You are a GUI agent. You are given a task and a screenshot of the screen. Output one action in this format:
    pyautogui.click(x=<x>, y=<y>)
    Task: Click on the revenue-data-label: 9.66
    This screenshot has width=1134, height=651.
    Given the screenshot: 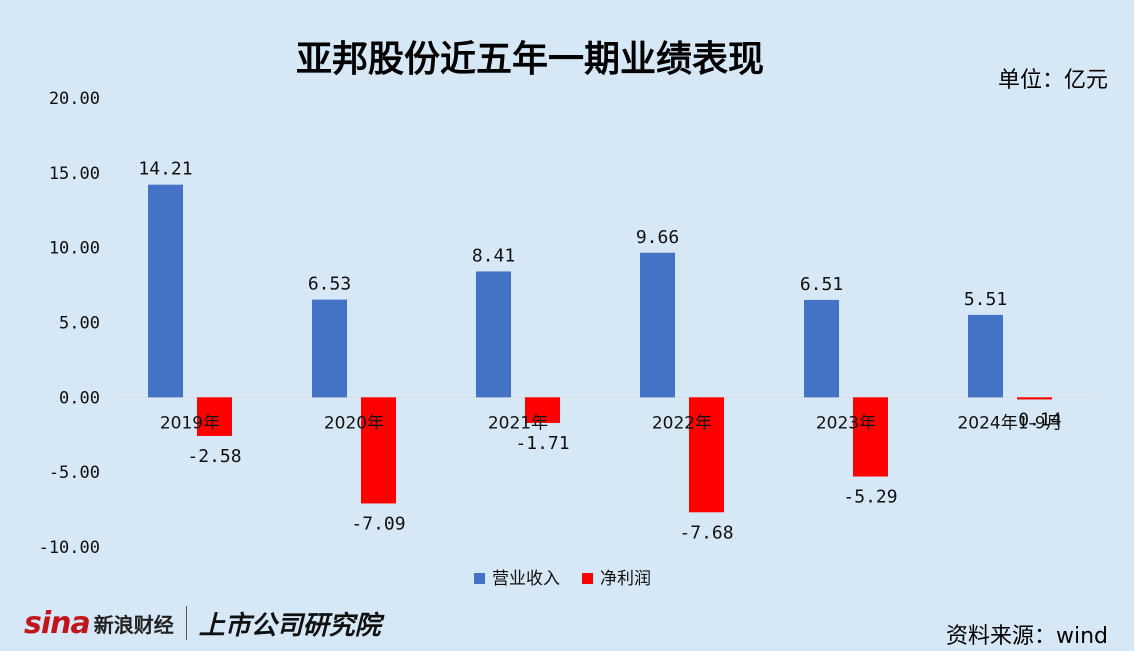 What is the action you would take?
    pyautogui.click(x=657, y=237)
    